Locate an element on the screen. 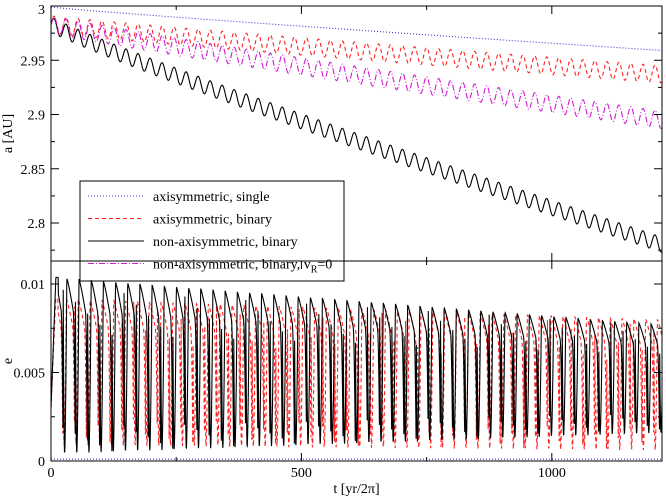 This screenshot has height=497, width=666. x-tick-label: 0 is located at coordinates (51, 473).